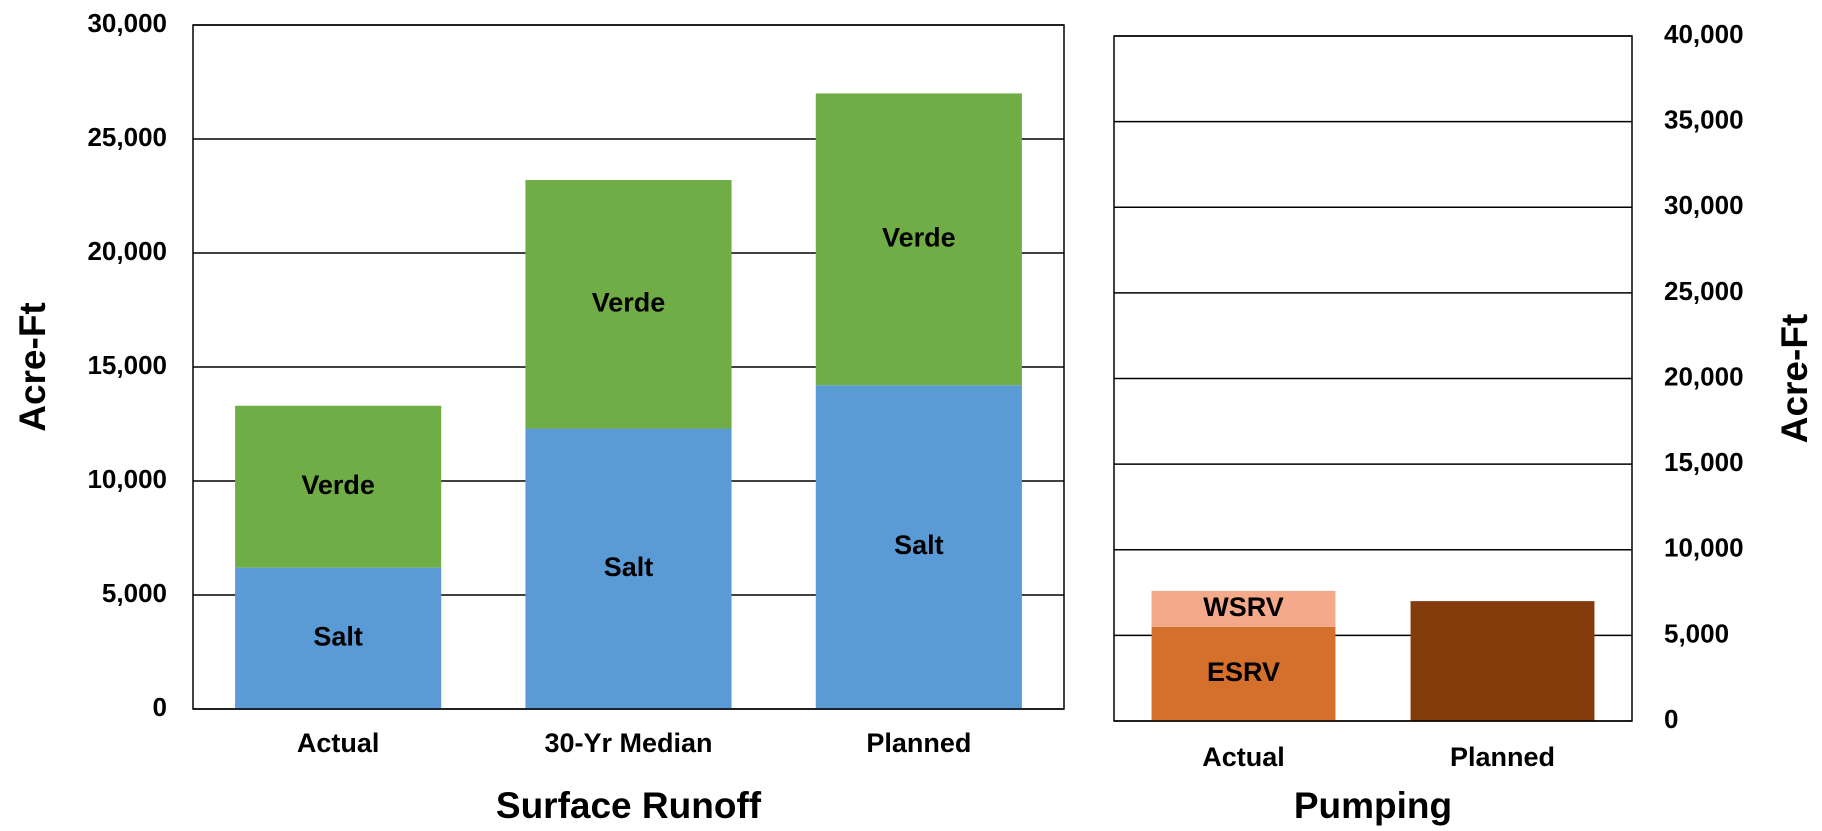 This screenshot has width=1822, height=831. I want to click on segment-label: ESRV, so click(1243, 672).